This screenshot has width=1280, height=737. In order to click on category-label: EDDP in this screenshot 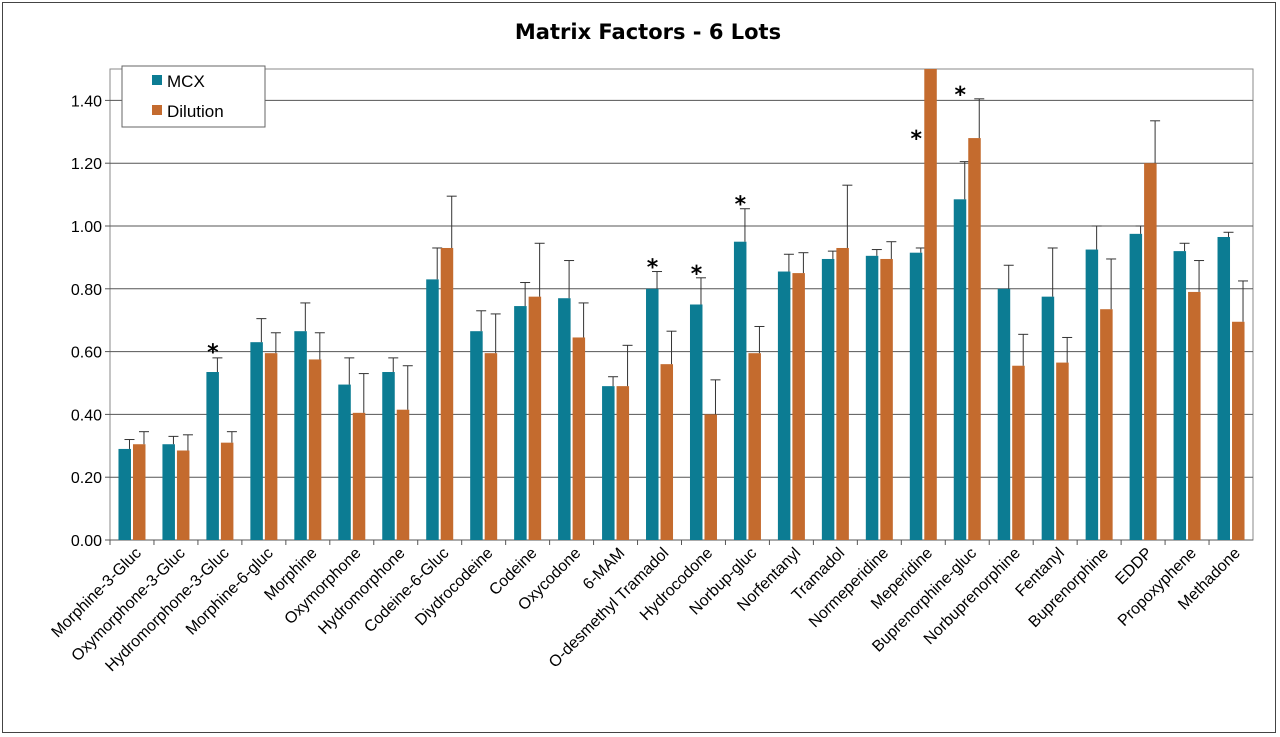, I will do `click(1133, 566)`.